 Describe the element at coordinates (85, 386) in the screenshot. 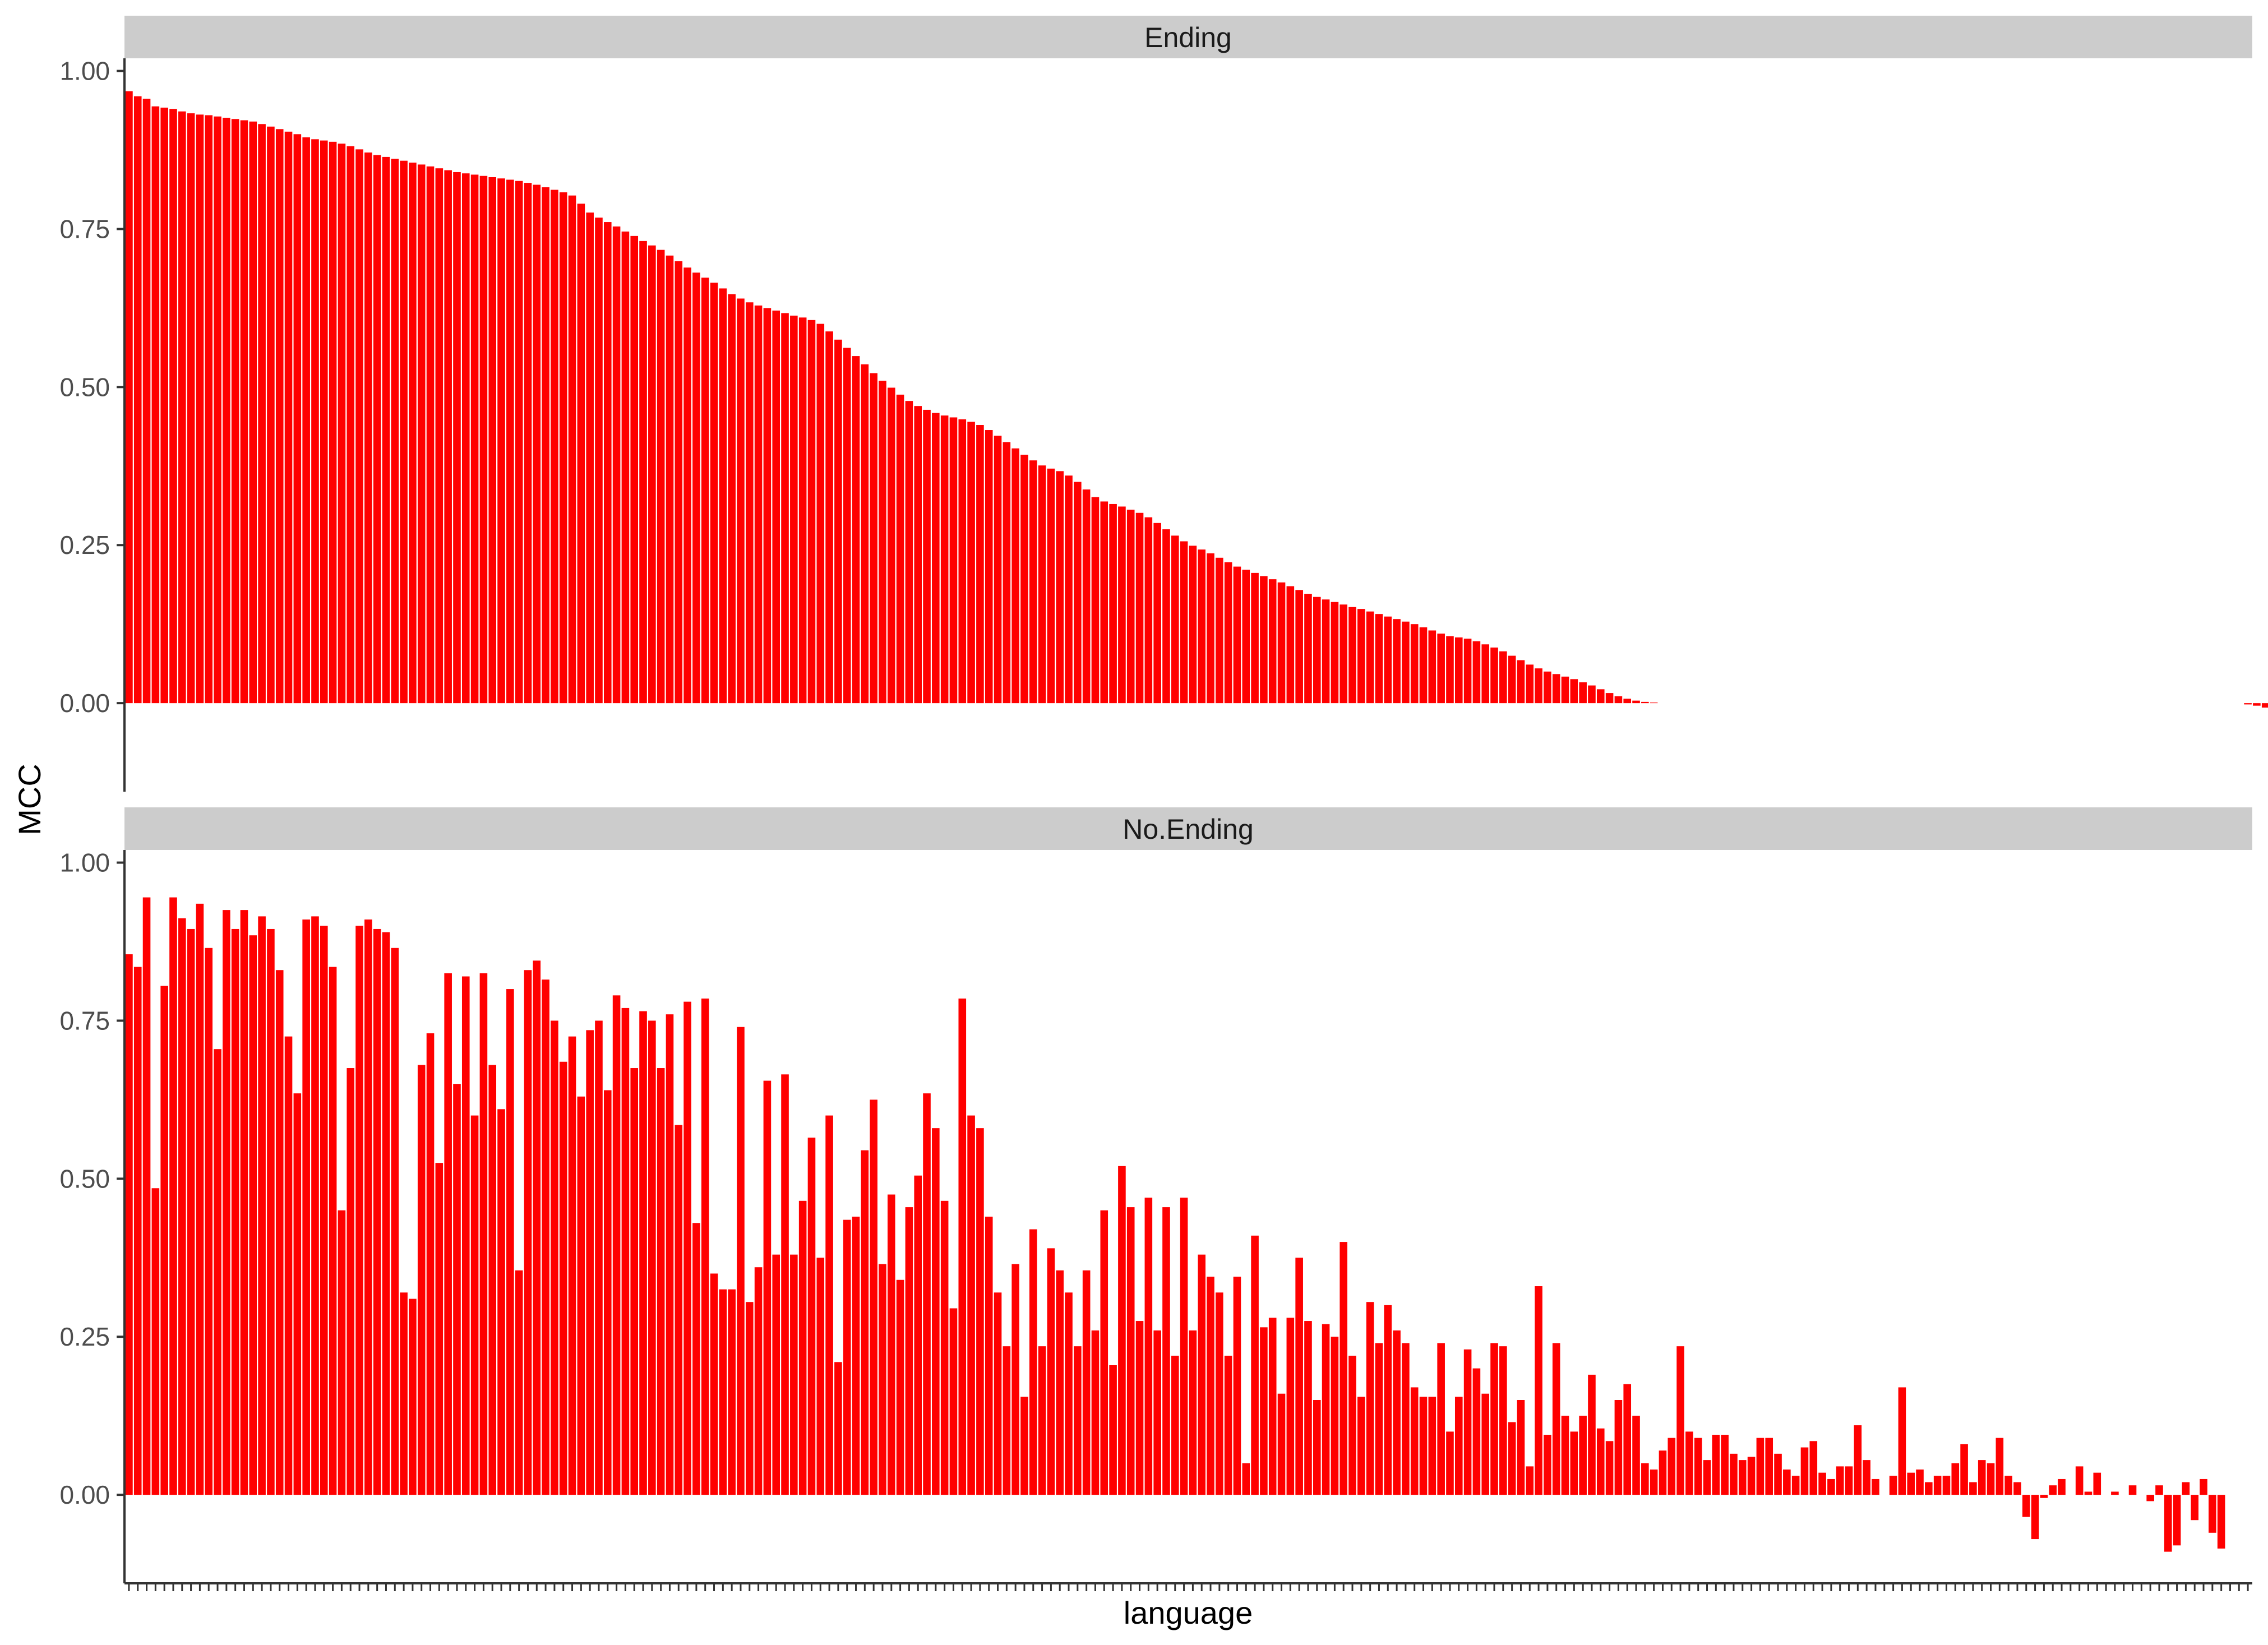

I see `y-tick-label: 0.50` at that location.